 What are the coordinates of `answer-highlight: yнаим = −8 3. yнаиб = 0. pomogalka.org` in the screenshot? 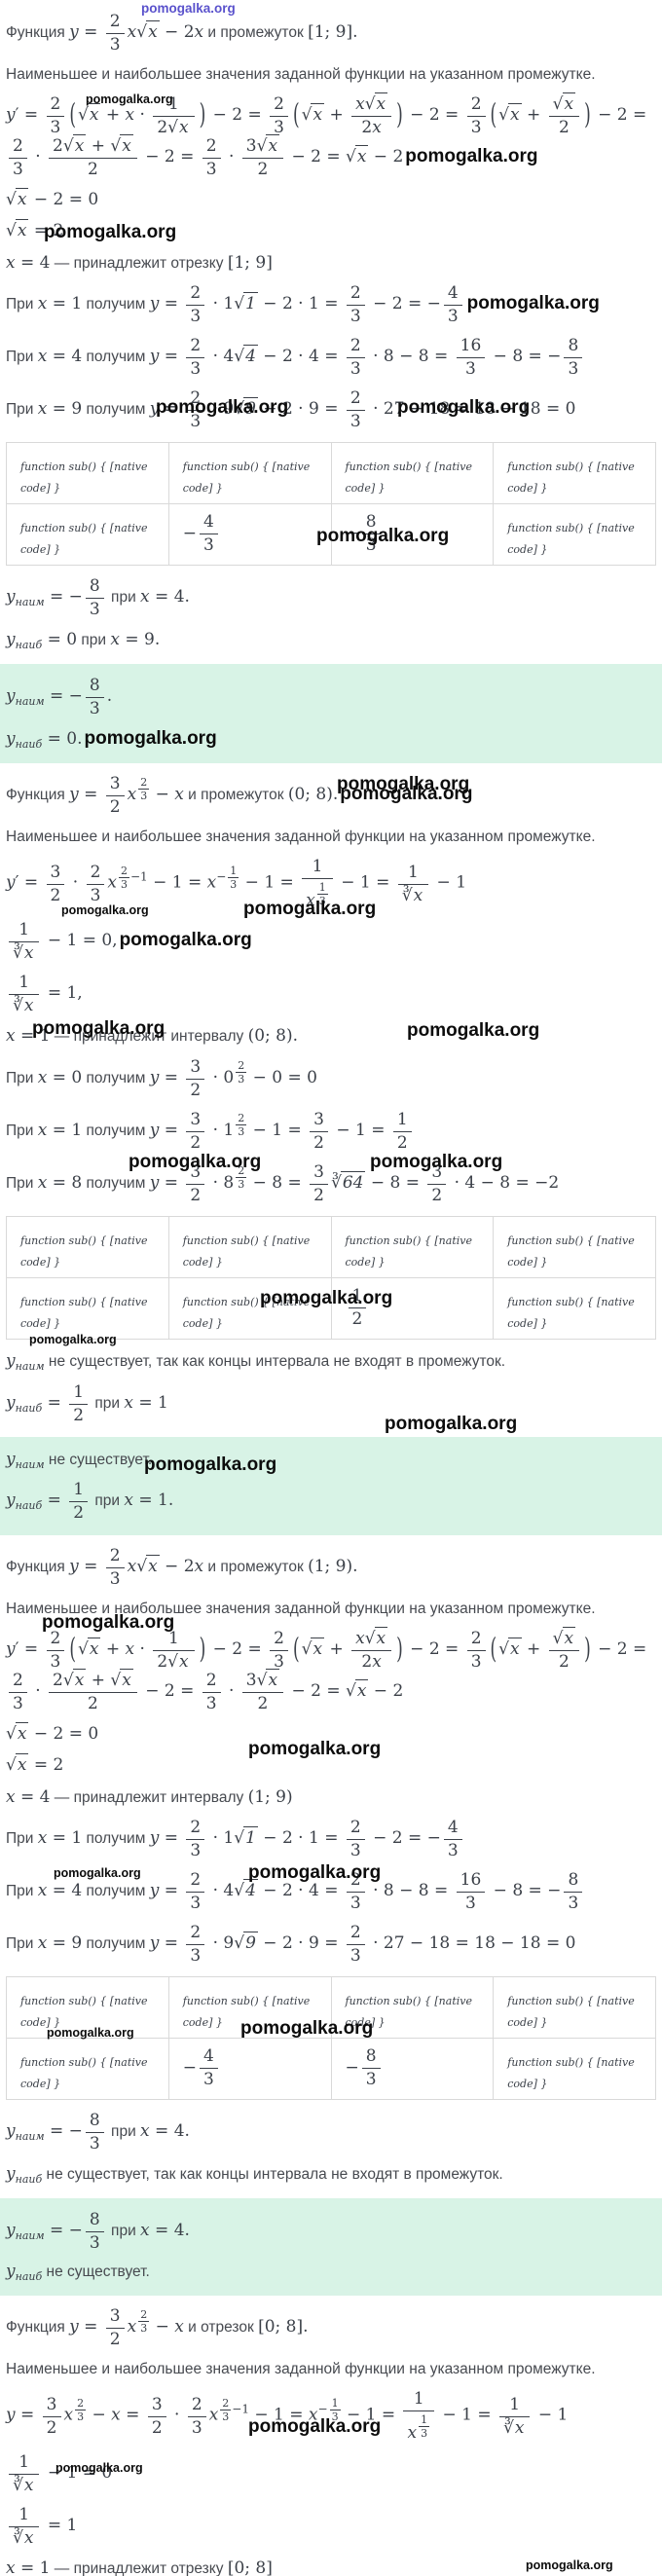 It's located at (331, 713).